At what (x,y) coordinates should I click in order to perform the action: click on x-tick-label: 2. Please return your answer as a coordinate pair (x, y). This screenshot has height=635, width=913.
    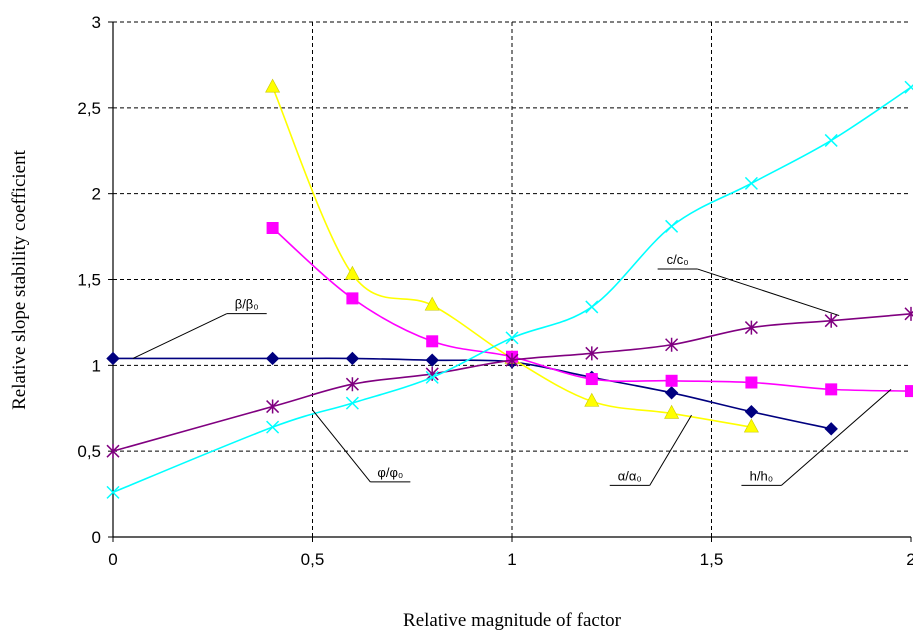
    Looking at the image, I should click on (909, 559).